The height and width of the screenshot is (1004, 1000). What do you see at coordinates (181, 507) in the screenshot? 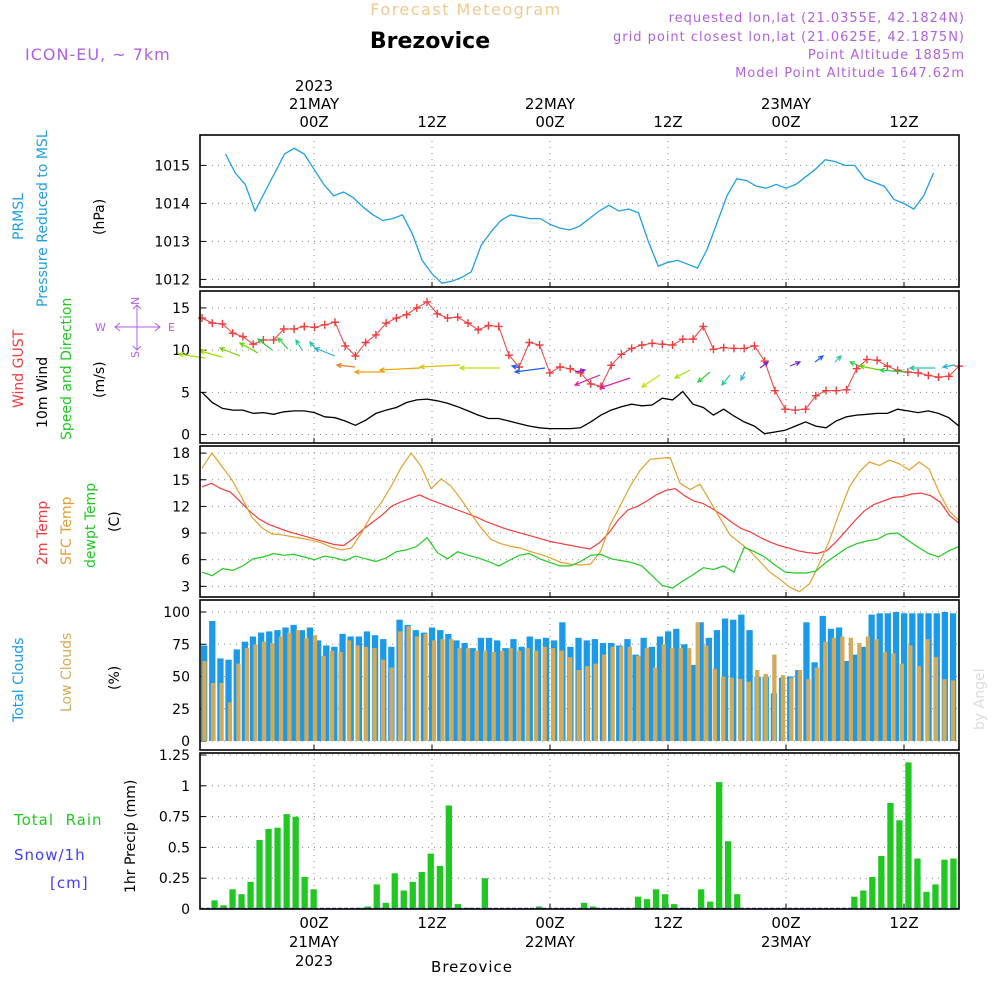
I see `temp-ytick-label-3: 12` at bounding box center [181, 507].